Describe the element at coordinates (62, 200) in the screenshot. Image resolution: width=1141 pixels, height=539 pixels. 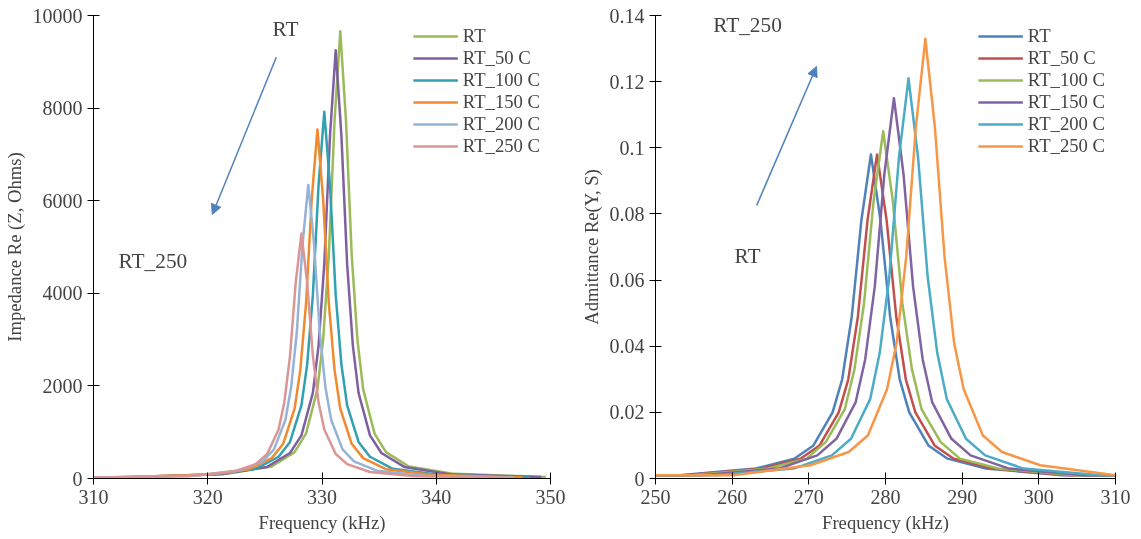
I see `y-tick-label: 6000` at that location.